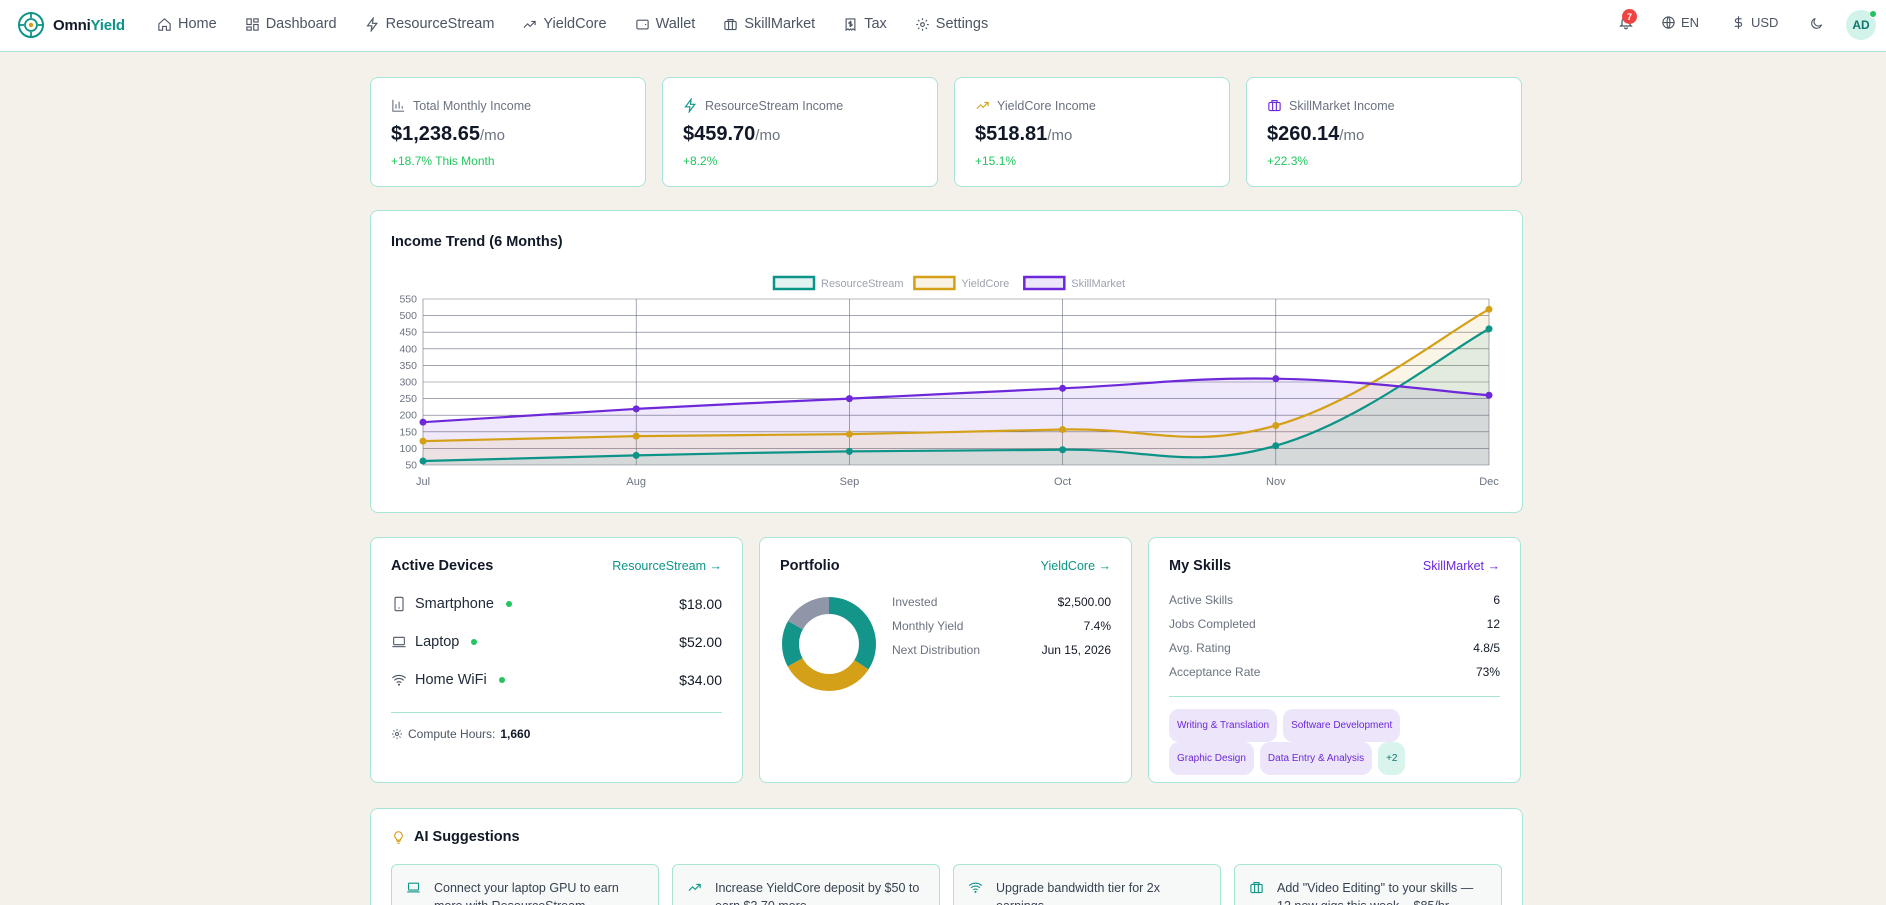 This screenshot has width=1886, height=905. What do you see at coordinates (1384, 105) in the screenshot?
I see `stat-label: SkillMarket Income` at bounding box center [1384, 105].